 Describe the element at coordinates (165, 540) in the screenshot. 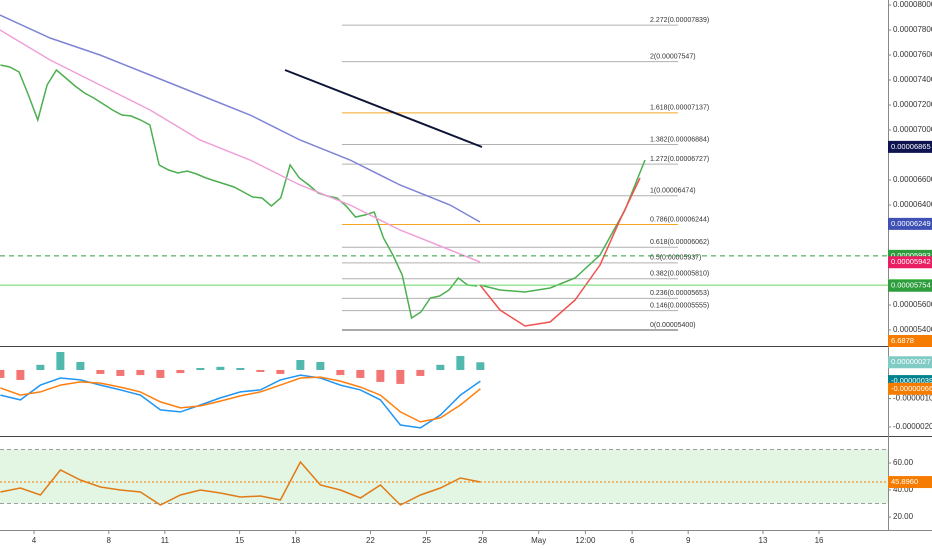

I see `x-tick-label: 11` at that location.